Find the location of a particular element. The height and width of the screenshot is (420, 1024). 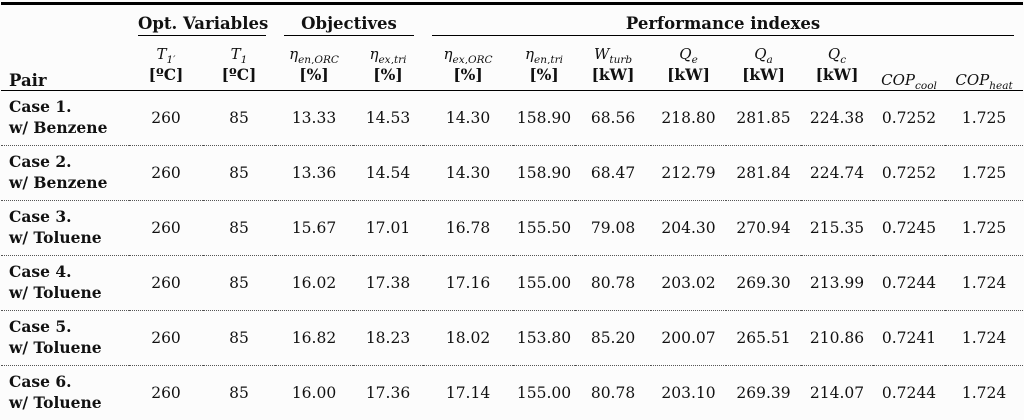

case-label: Case 1. is located at coordinates (40, 107).